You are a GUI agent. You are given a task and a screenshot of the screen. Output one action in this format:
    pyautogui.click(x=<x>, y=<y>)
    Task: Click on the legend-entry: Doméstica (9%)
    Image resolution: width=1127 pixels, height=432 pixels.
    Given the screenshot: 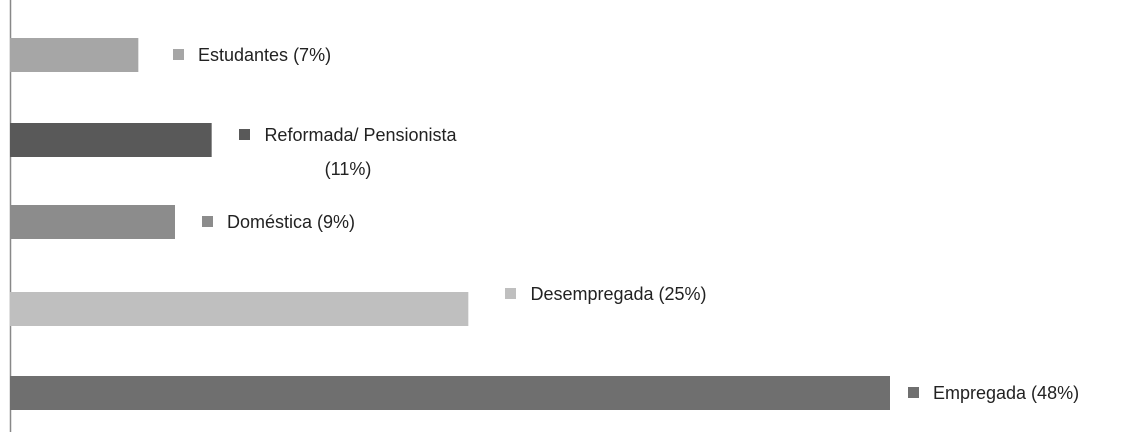 What is the action you would take?
    pyautogui.click(x=332, y=222)
    